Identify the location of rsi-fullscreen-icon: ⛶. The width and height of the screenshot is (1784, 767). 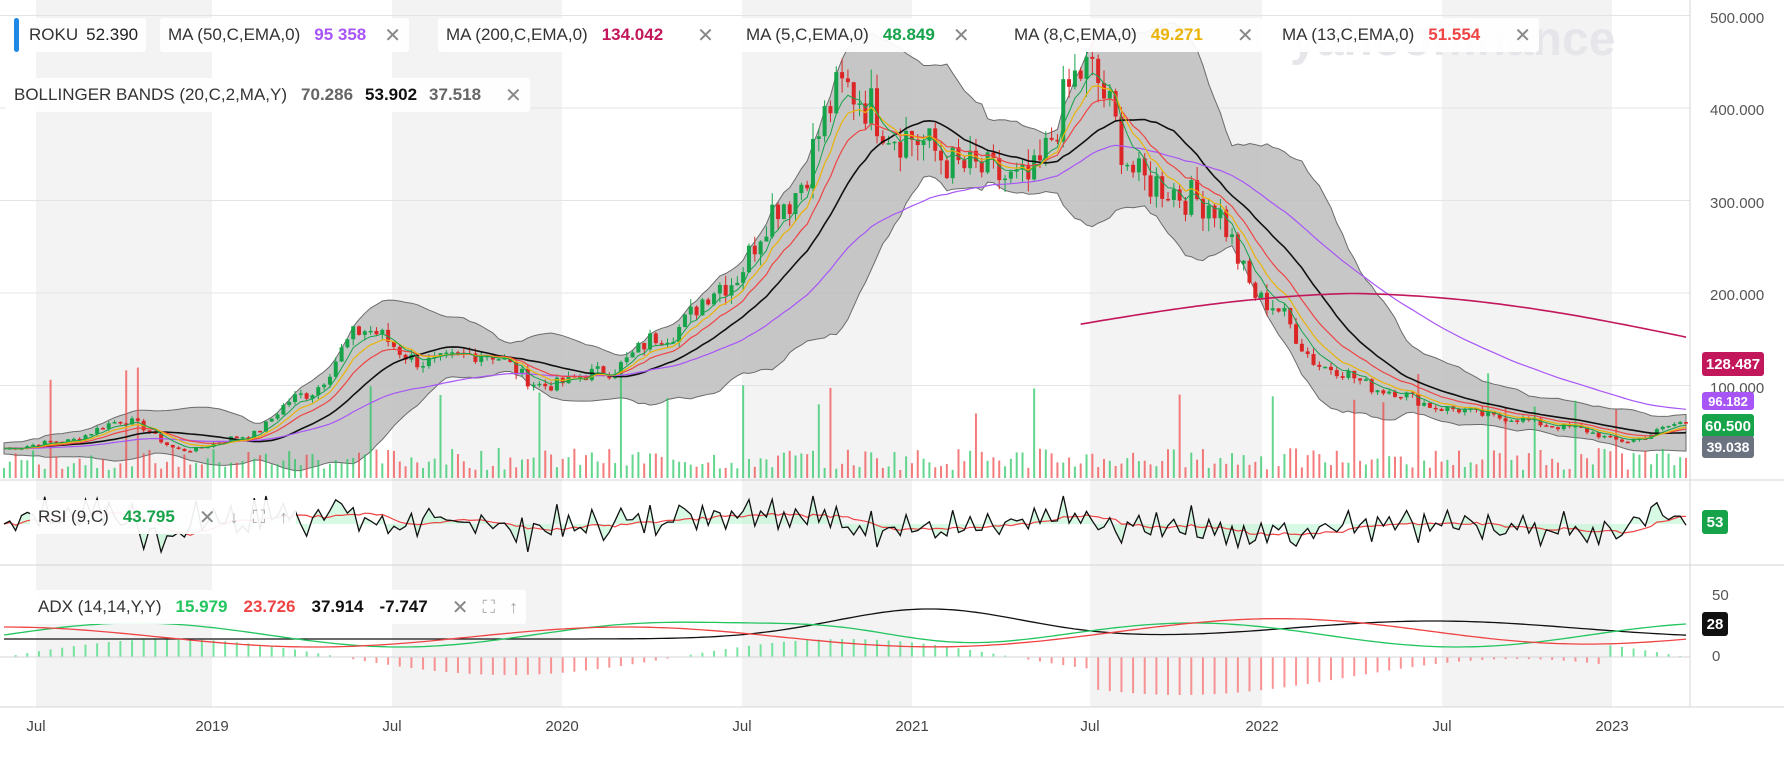
(259, 516).